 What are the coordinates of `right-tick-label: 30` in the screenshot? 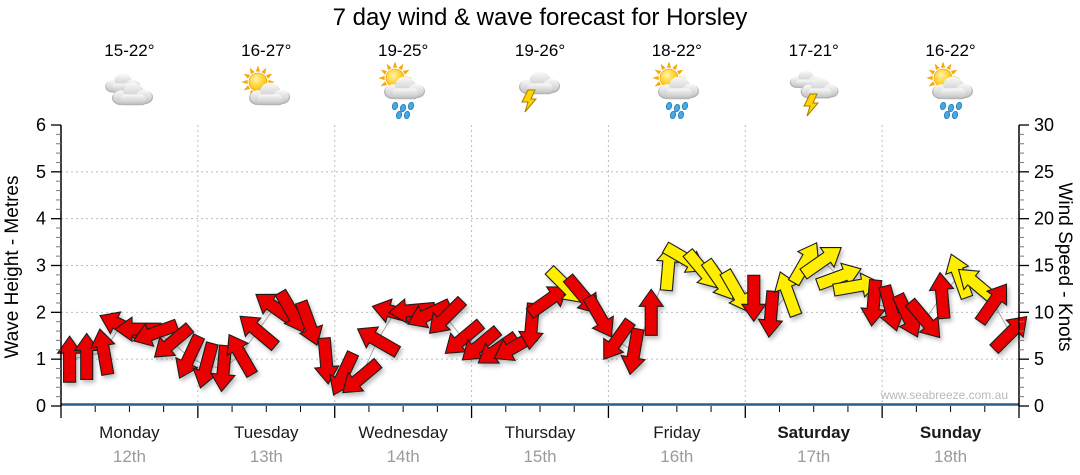 It's located at (1044, 125).